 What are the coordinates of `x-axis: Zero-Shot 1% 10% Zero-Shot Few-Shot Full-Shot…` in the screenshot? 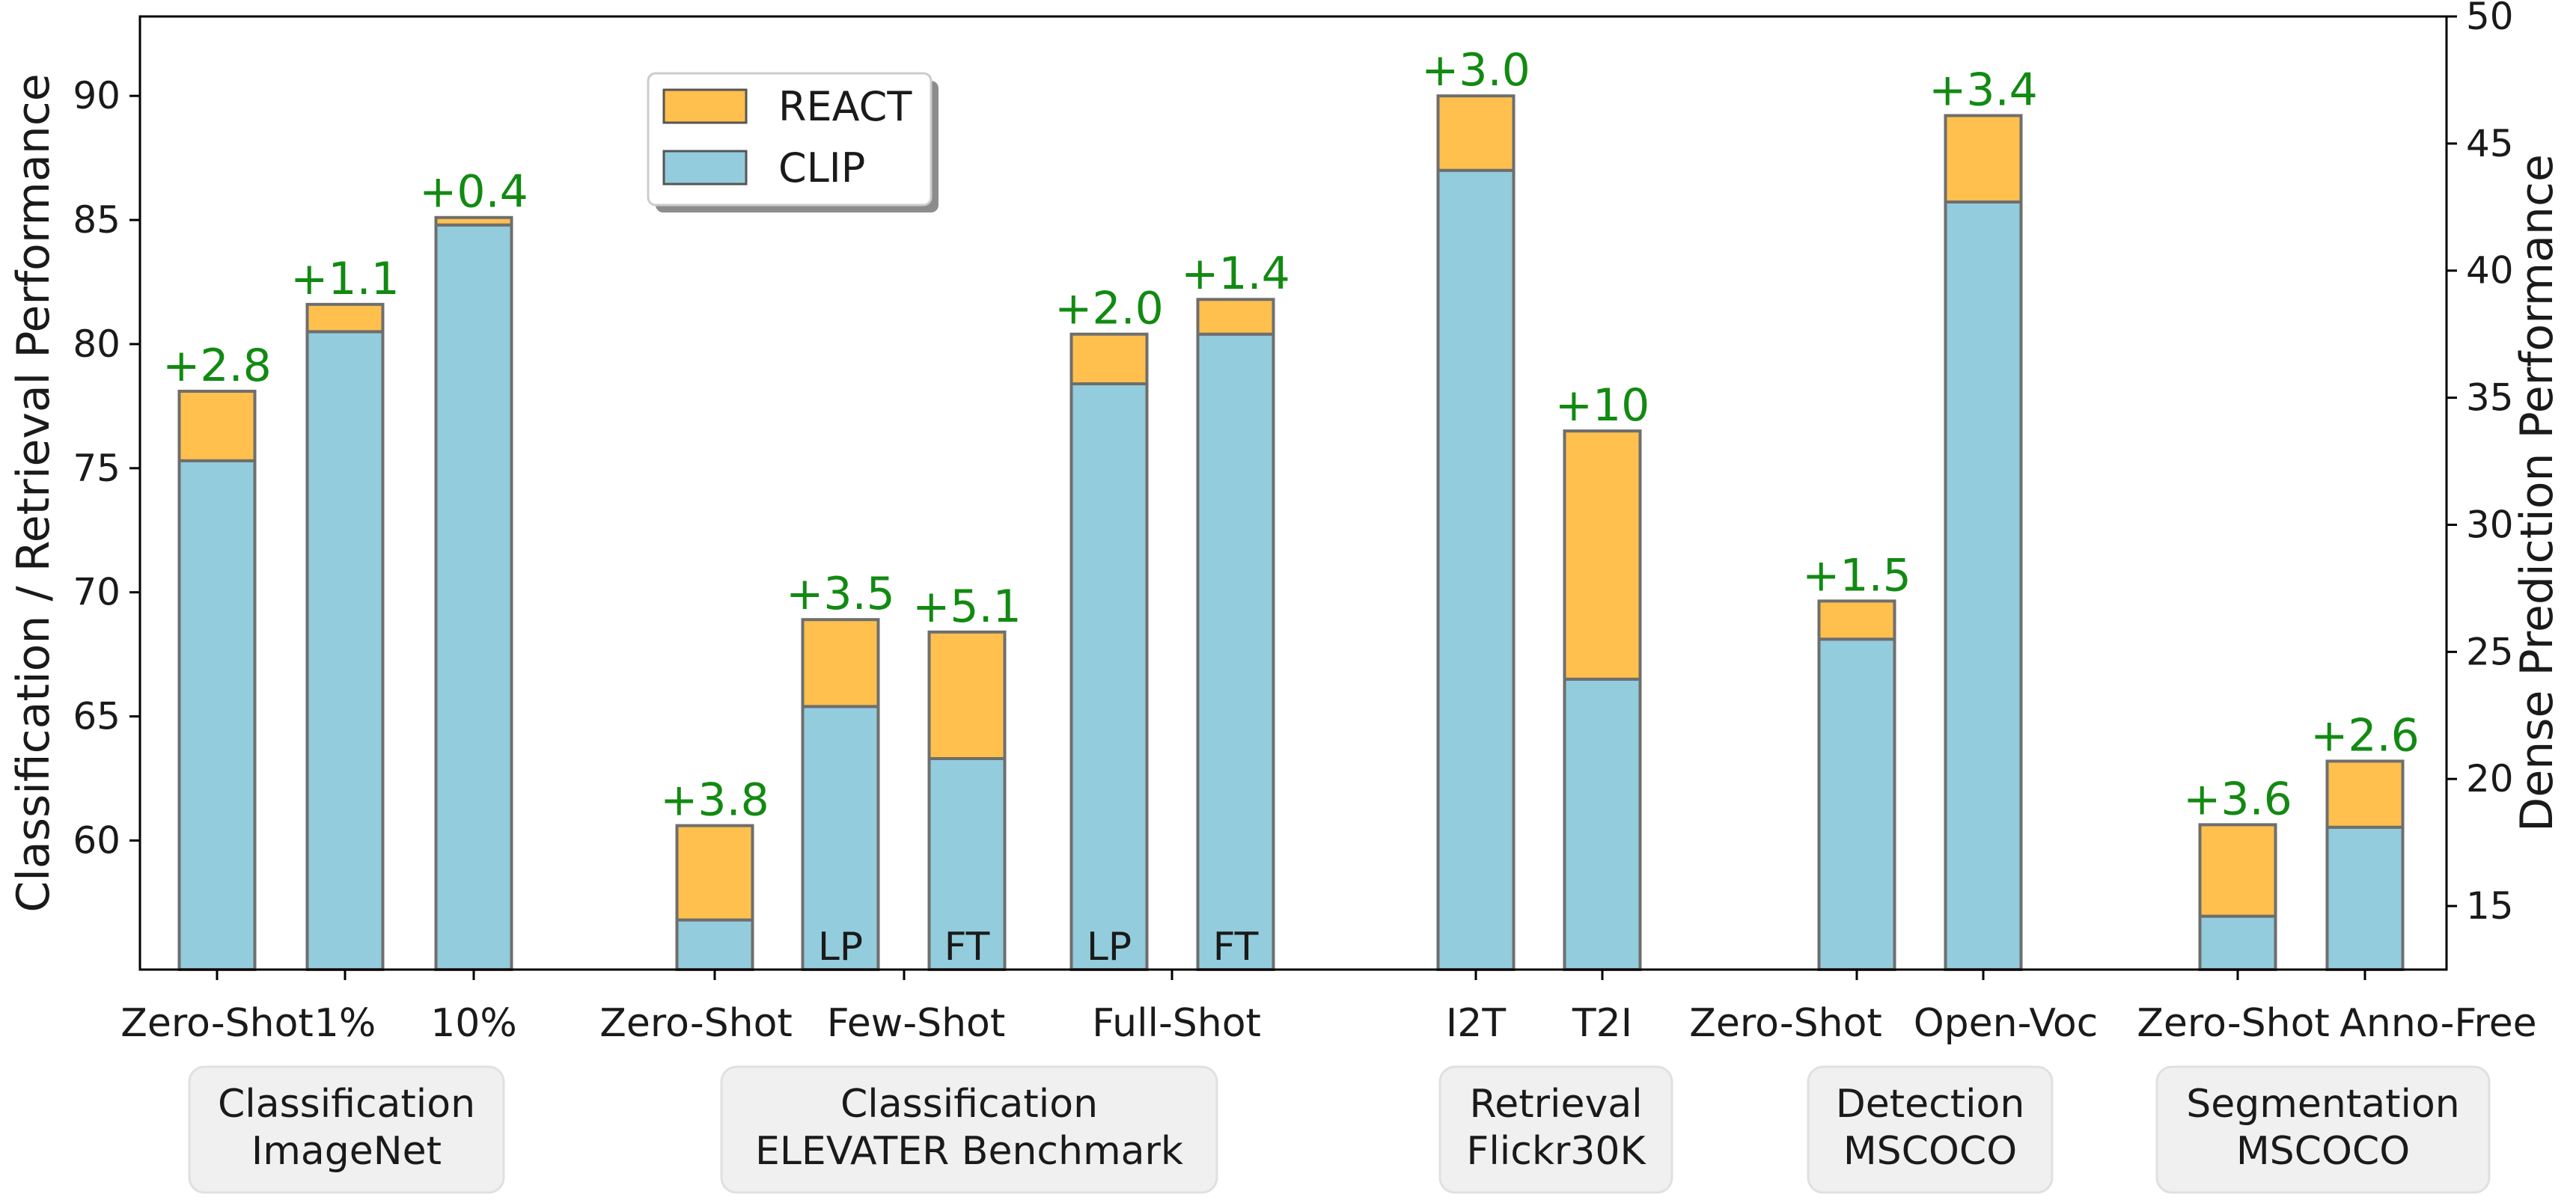 It's located at (1328, 1008).